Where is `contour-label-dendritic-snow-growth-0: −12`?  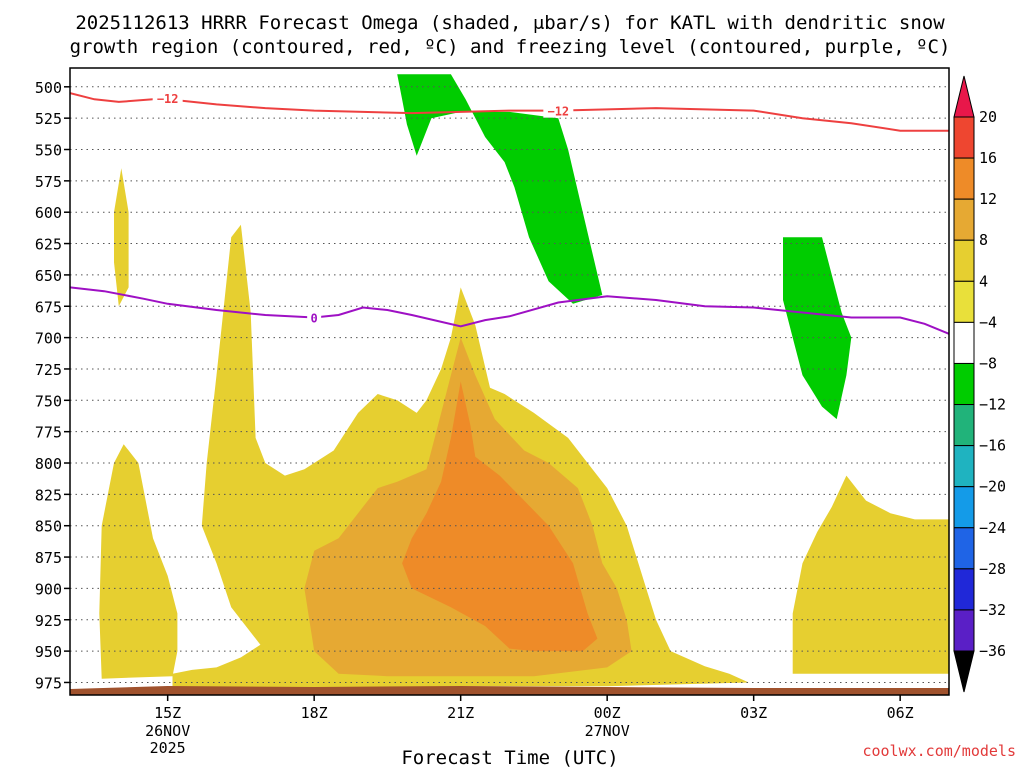
contour-label-dendritic-snow-growth-0: −12 is located at coordinates (168, 99).